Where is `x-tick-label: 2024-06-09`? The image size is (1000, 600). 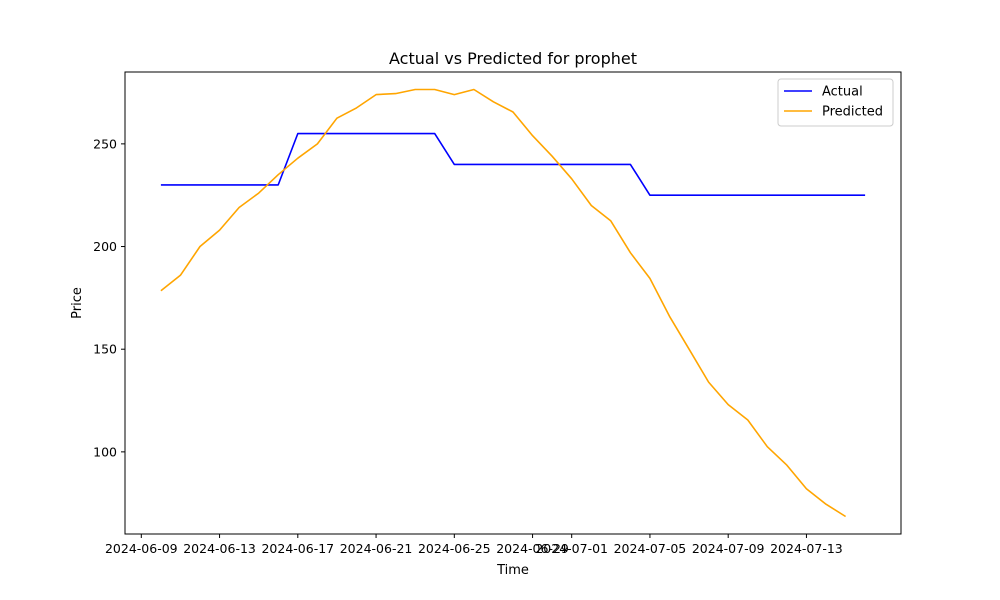
x-tick-label: 2024-06-09 is located at coordinates (141, 548).